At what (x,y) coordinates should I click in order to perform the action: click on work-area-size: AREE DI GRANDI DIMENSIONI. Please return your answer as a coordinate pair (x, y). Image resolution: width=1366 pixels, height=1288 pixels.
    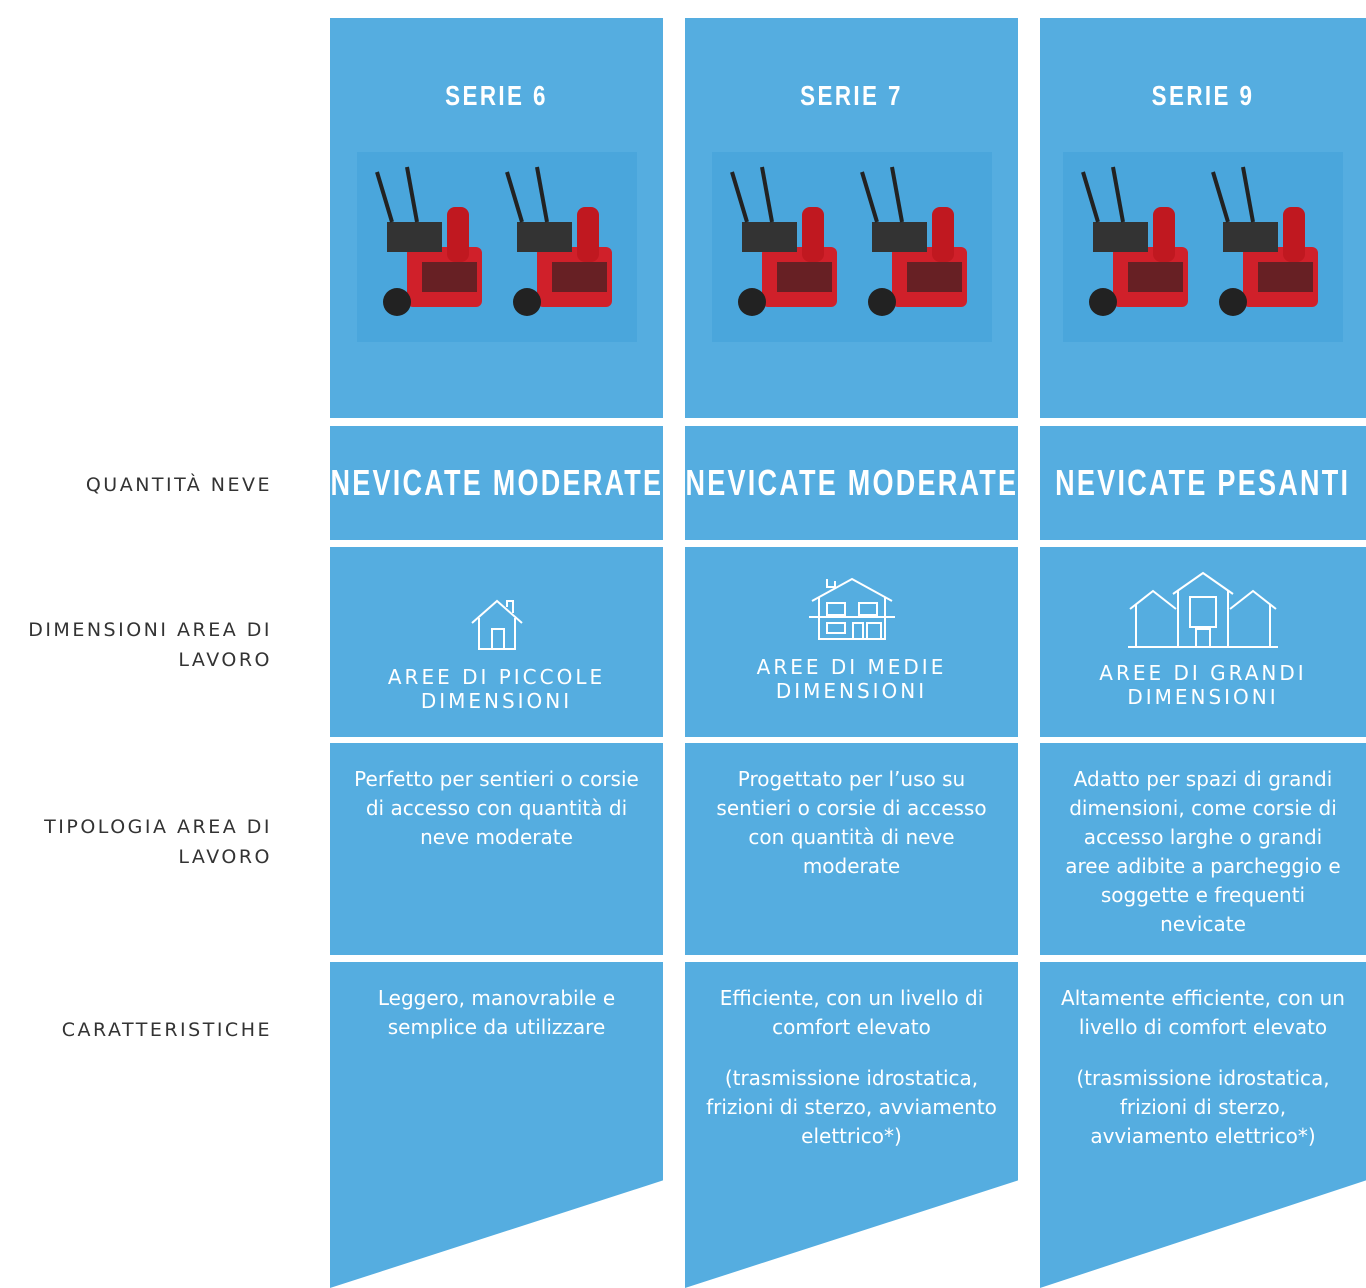
    Looking at the image, I should click on (1203, 642).